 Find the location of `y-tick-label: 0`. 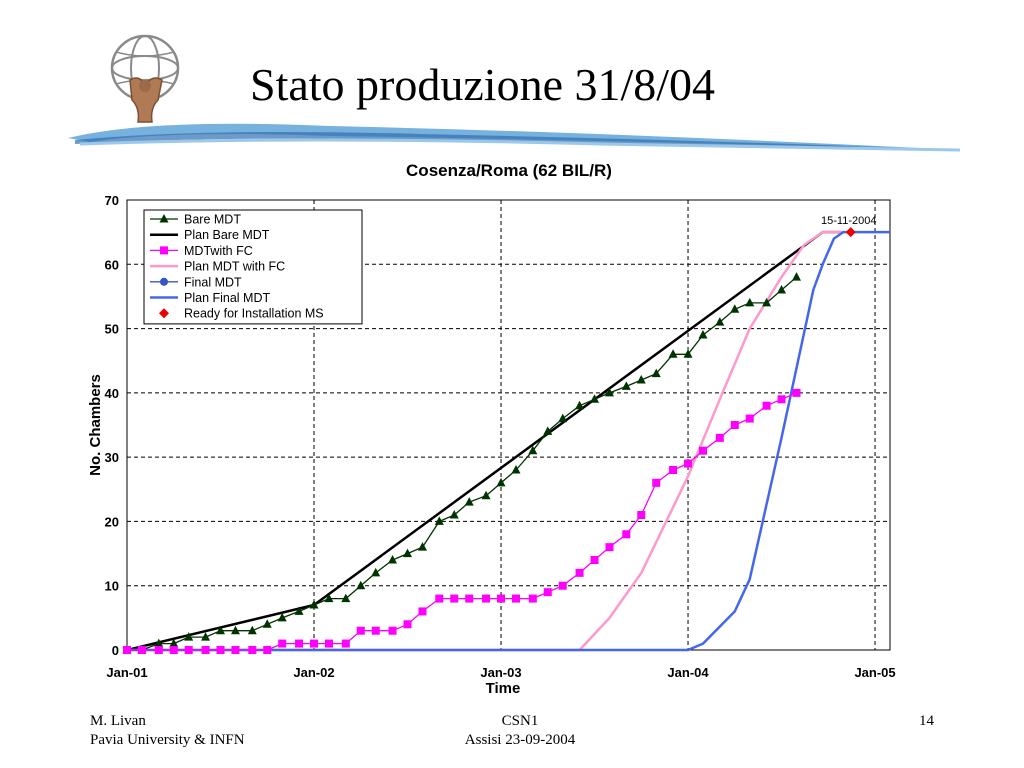

y-tick-label: 0 is located at coordinates (115, 650).